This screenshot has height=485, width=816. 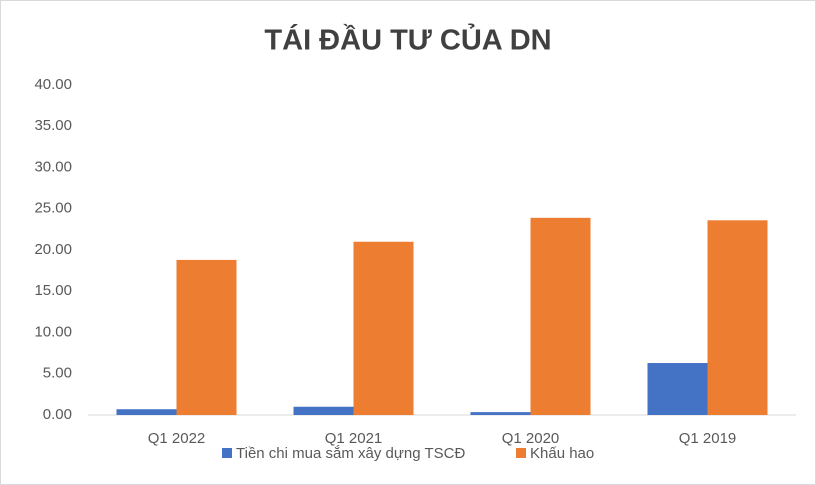 I want to click on y-tick-label: 0.00, so click(x=57, y=414).